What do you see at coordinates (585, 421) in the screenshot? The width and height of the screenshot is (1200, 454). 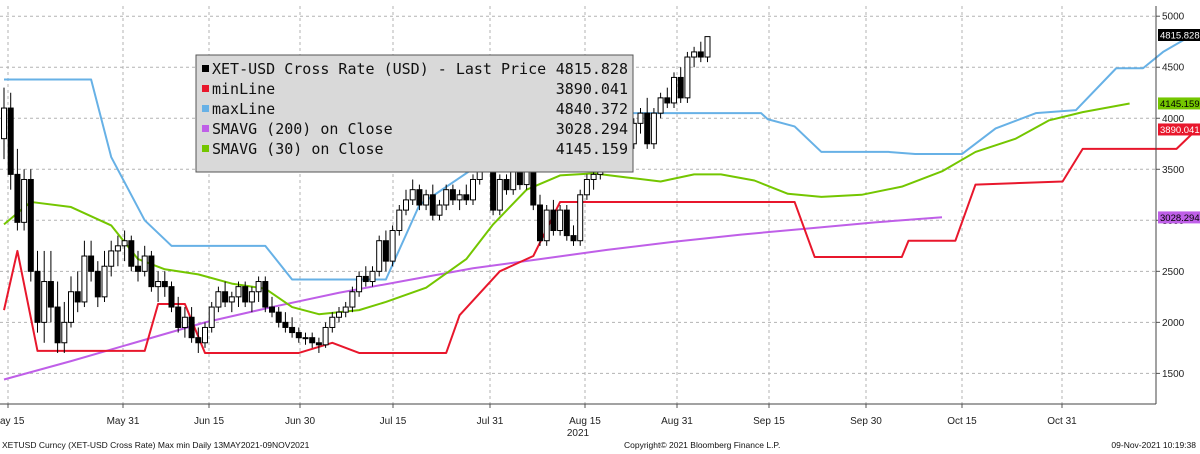 I see `x-tick-label: Aug 15` at bounding box center [585, 421].